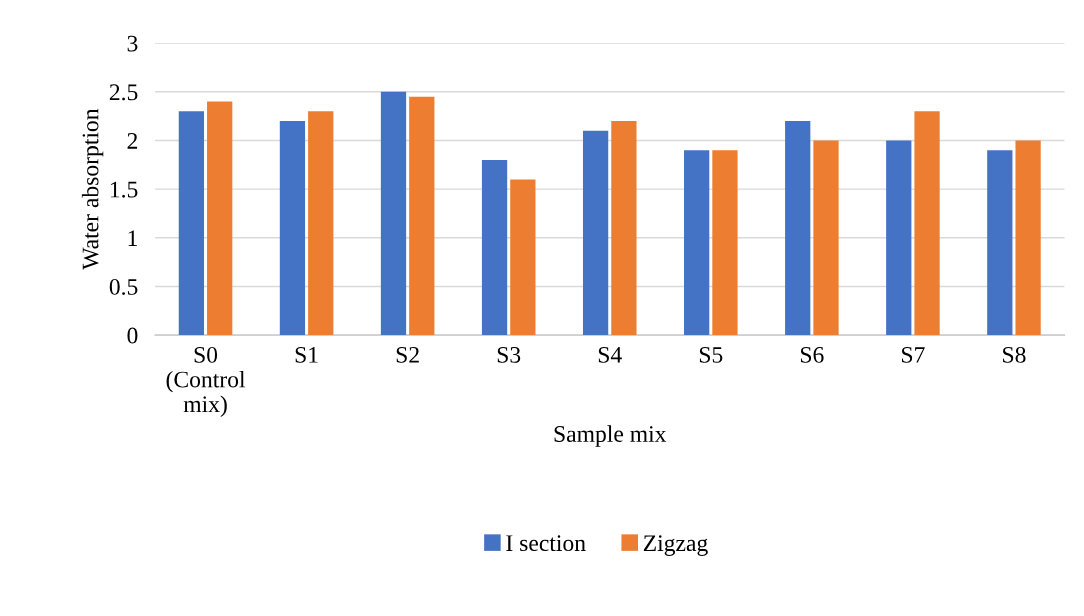 This screenshot has width=1084, height=616. What do you see at coordinates (1014, 354) in the screenshot?
I see `x-tick-label: S8` at bounding box center [1014, 354].